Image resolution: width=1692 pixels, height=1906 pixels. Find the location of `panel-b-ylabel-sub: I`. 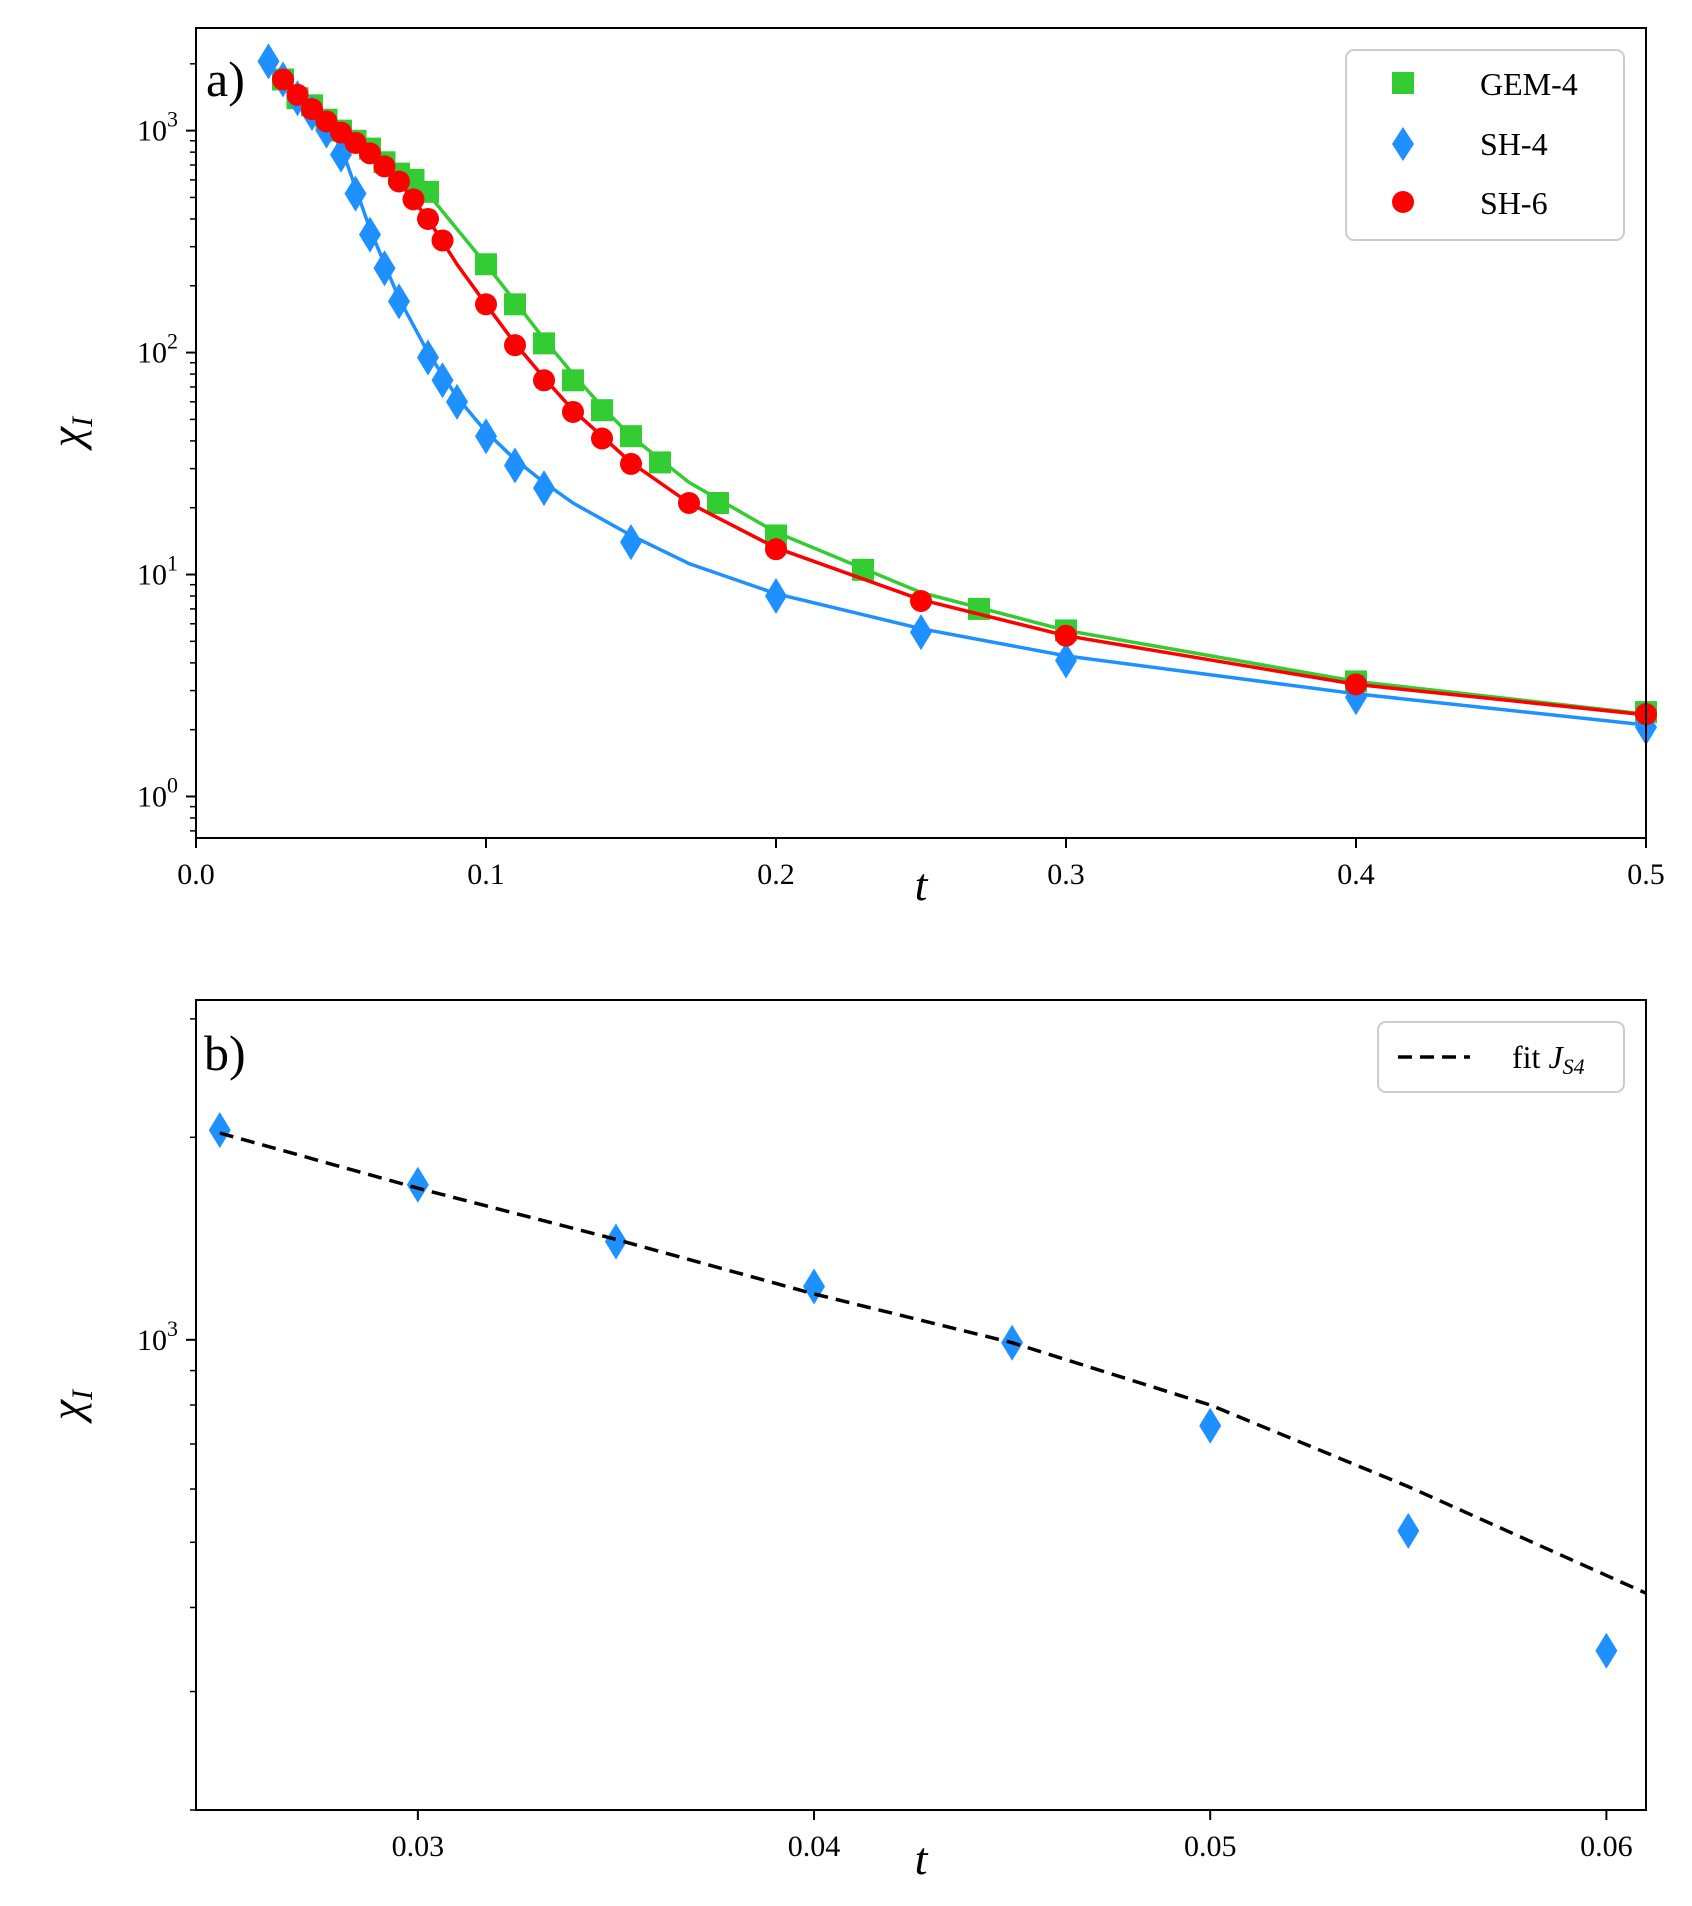

panel-b-ylabel-sub: I is located at coordinates (82, 1394).